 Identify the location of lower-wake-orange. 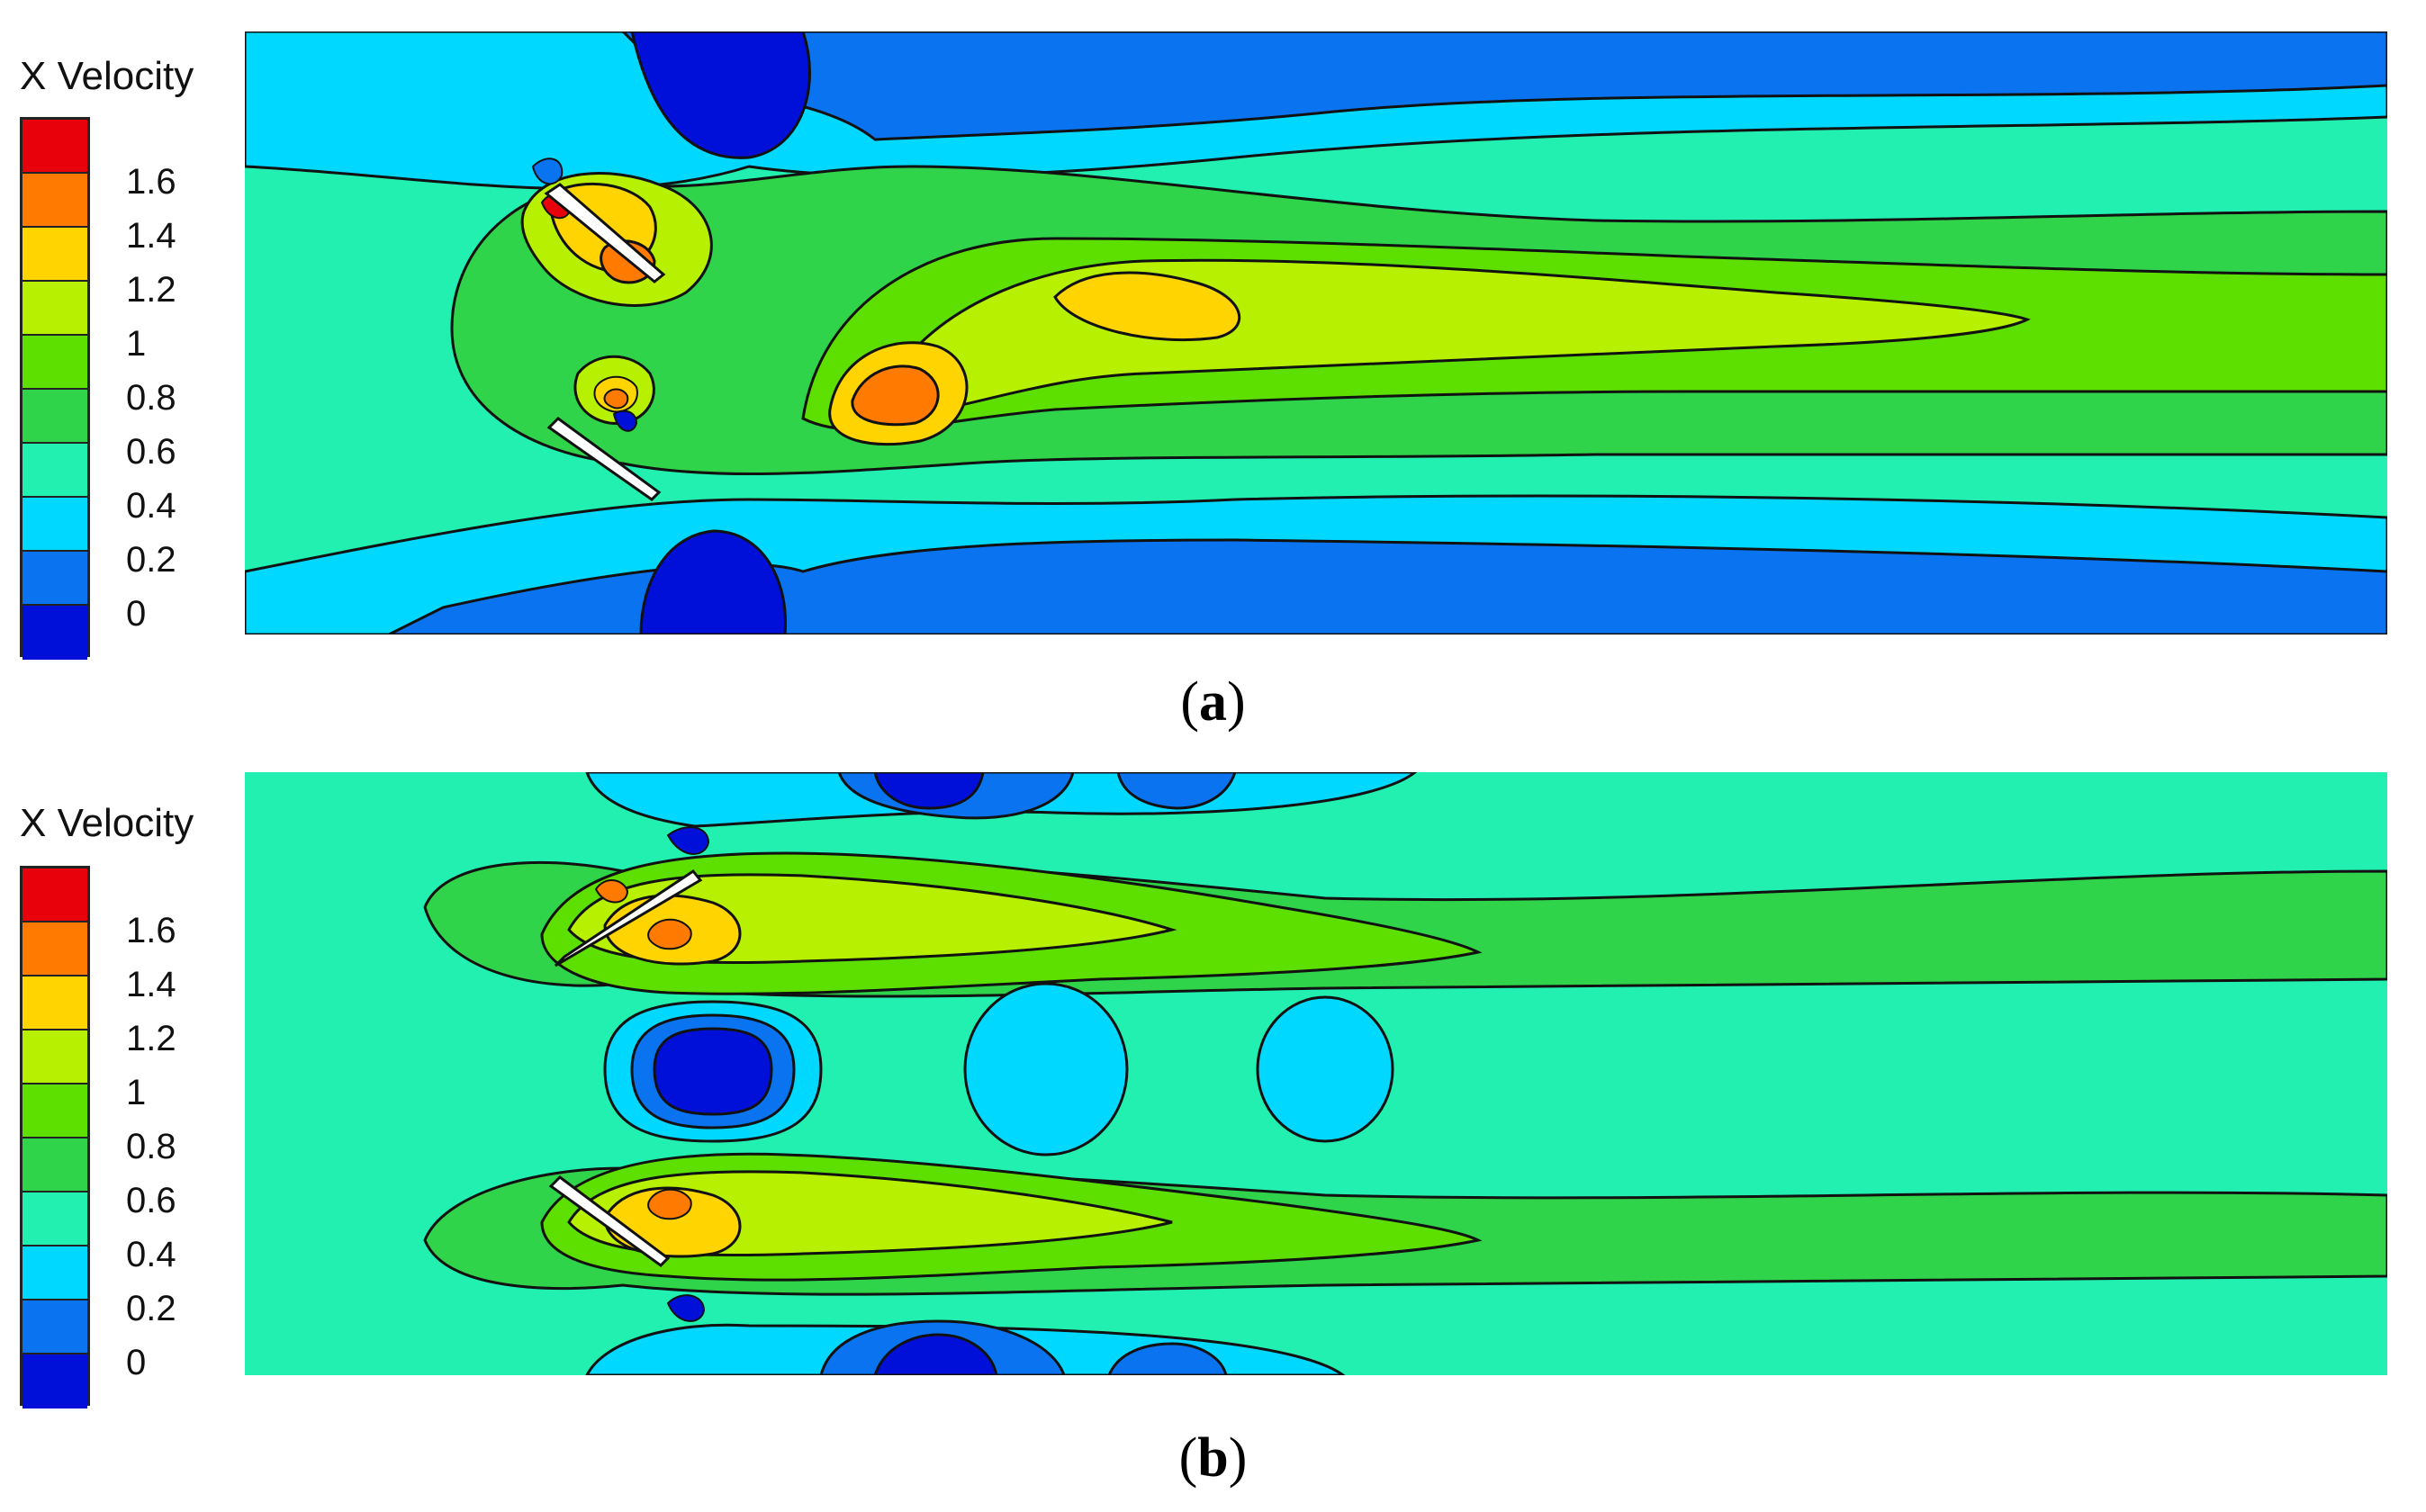
(669, 1204).